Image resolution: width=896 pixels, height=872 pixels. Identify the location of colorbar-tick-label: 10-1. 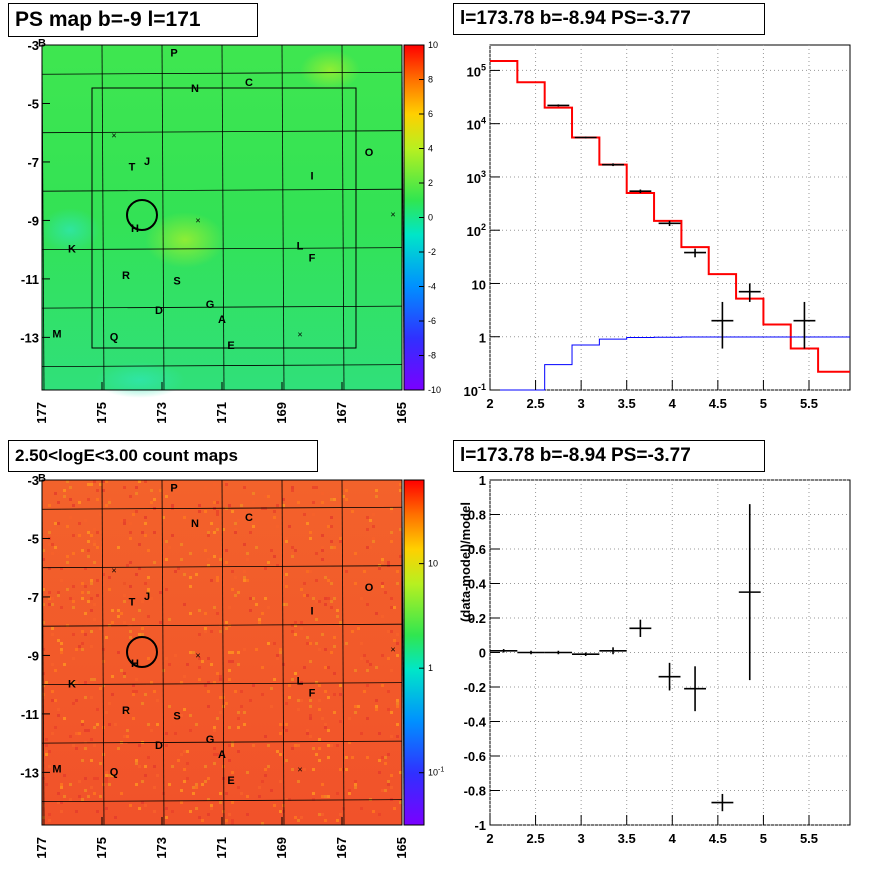
(436, 772).